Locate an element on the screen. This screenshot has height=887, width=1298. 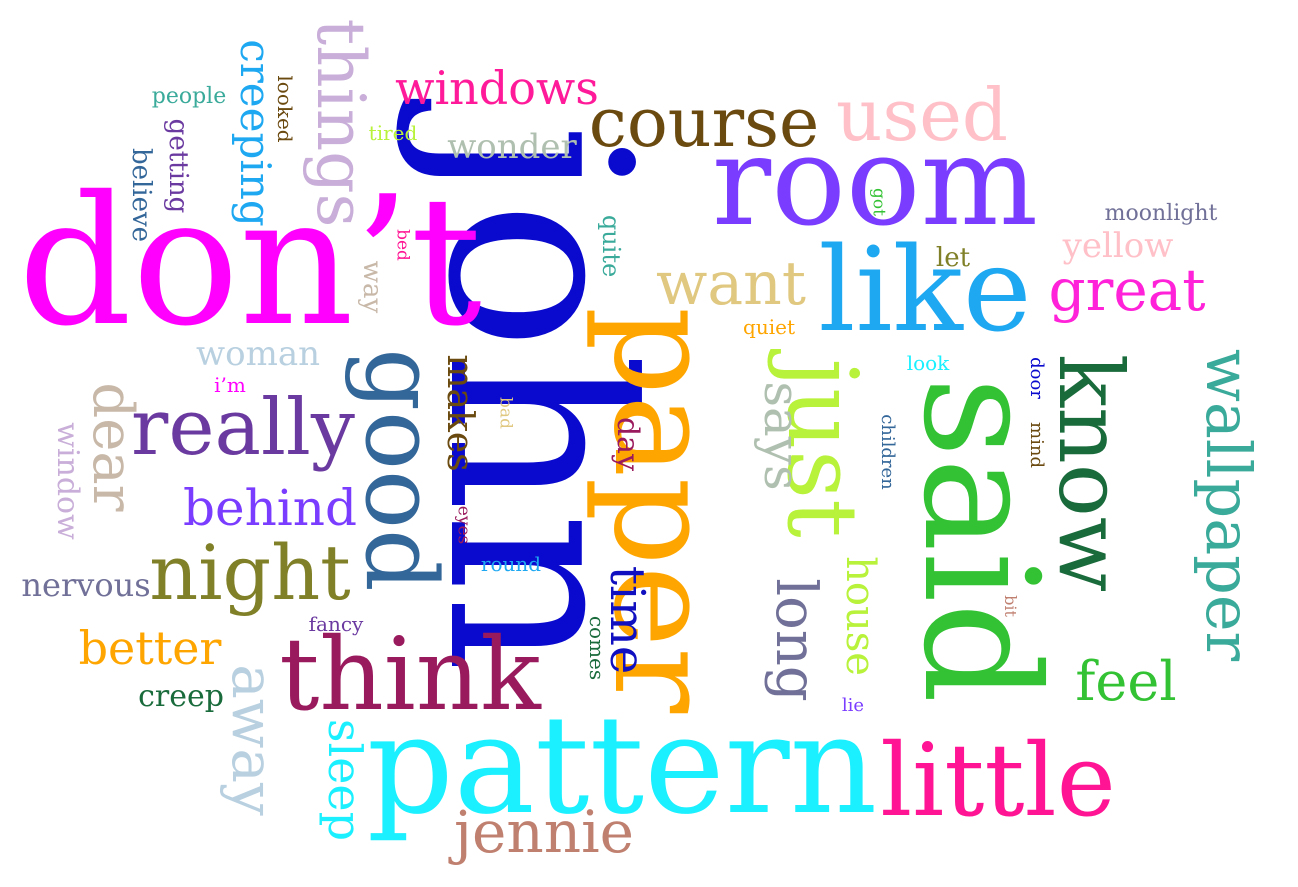
word-wonder: wonder is located at coordinates (512, 147).